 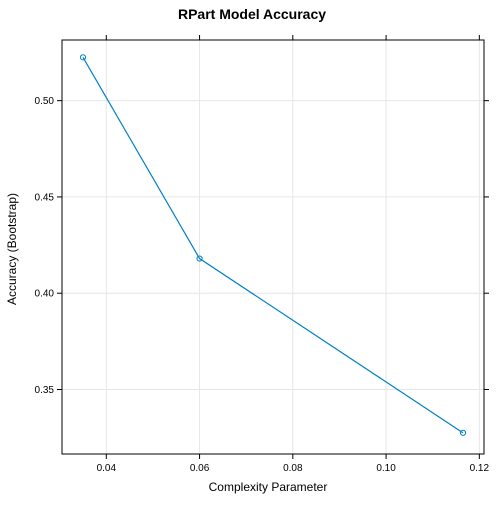 What do you see at coordinates (45, 294) in the screenshot?
I see `y-tick-label: 0.40` at bounding box center [45, 294].